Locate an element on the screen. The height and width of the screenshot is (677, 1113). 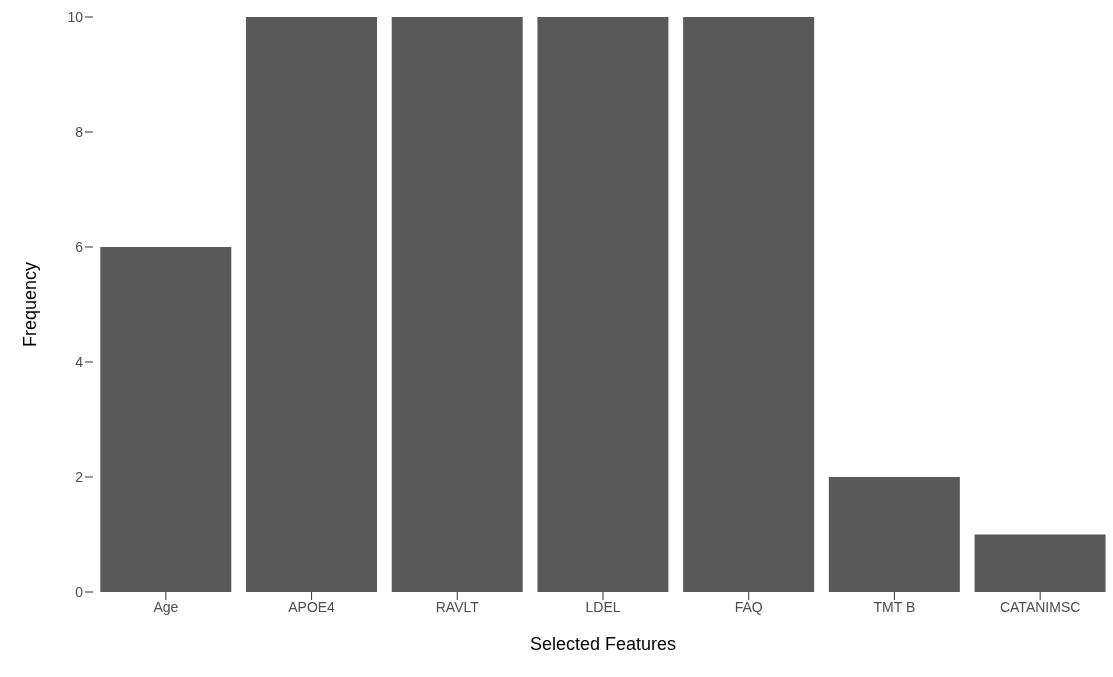
y-tick-label: 2 is located at coordinates (79, 476).